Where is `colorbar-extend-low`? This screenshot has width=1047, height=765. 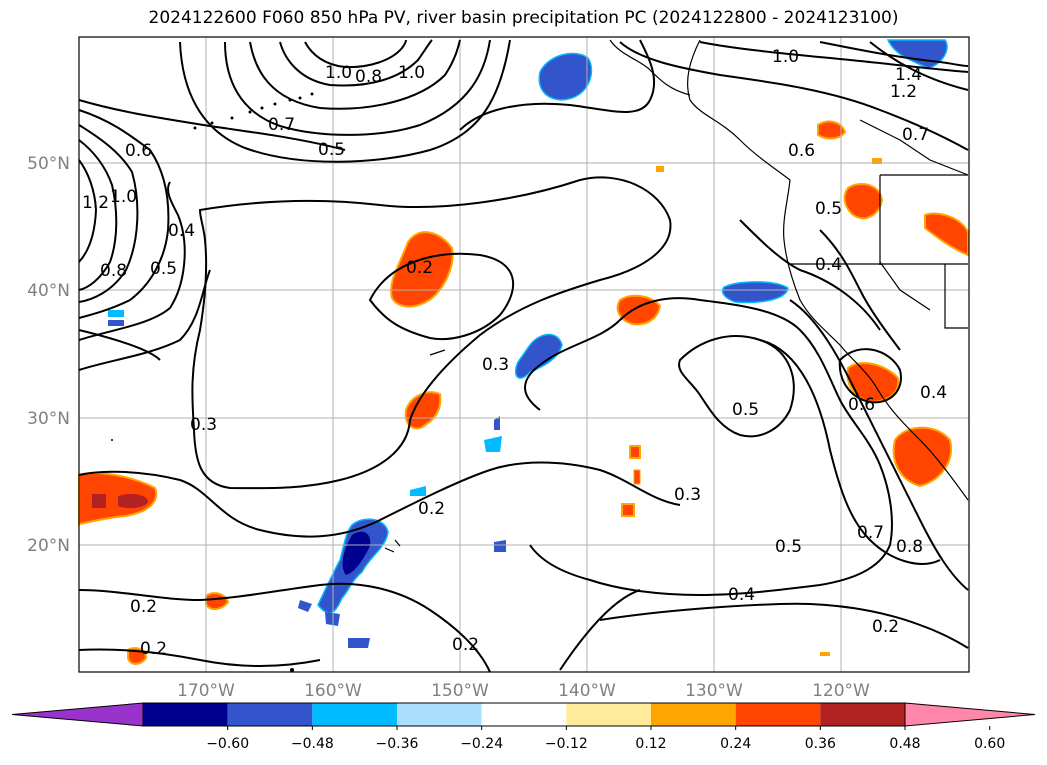 colorbar-extend-low is located at coordinates (77, 714).